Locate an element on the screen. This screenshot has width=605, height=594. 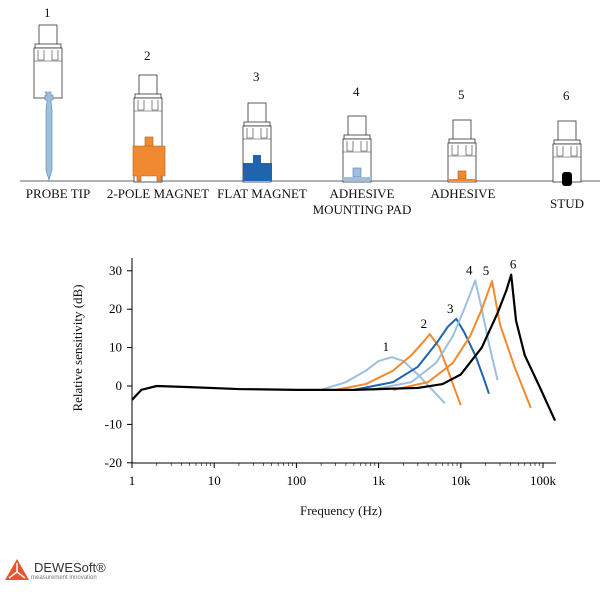
curve-label-6: 6 is located at coordinates (513, 264).